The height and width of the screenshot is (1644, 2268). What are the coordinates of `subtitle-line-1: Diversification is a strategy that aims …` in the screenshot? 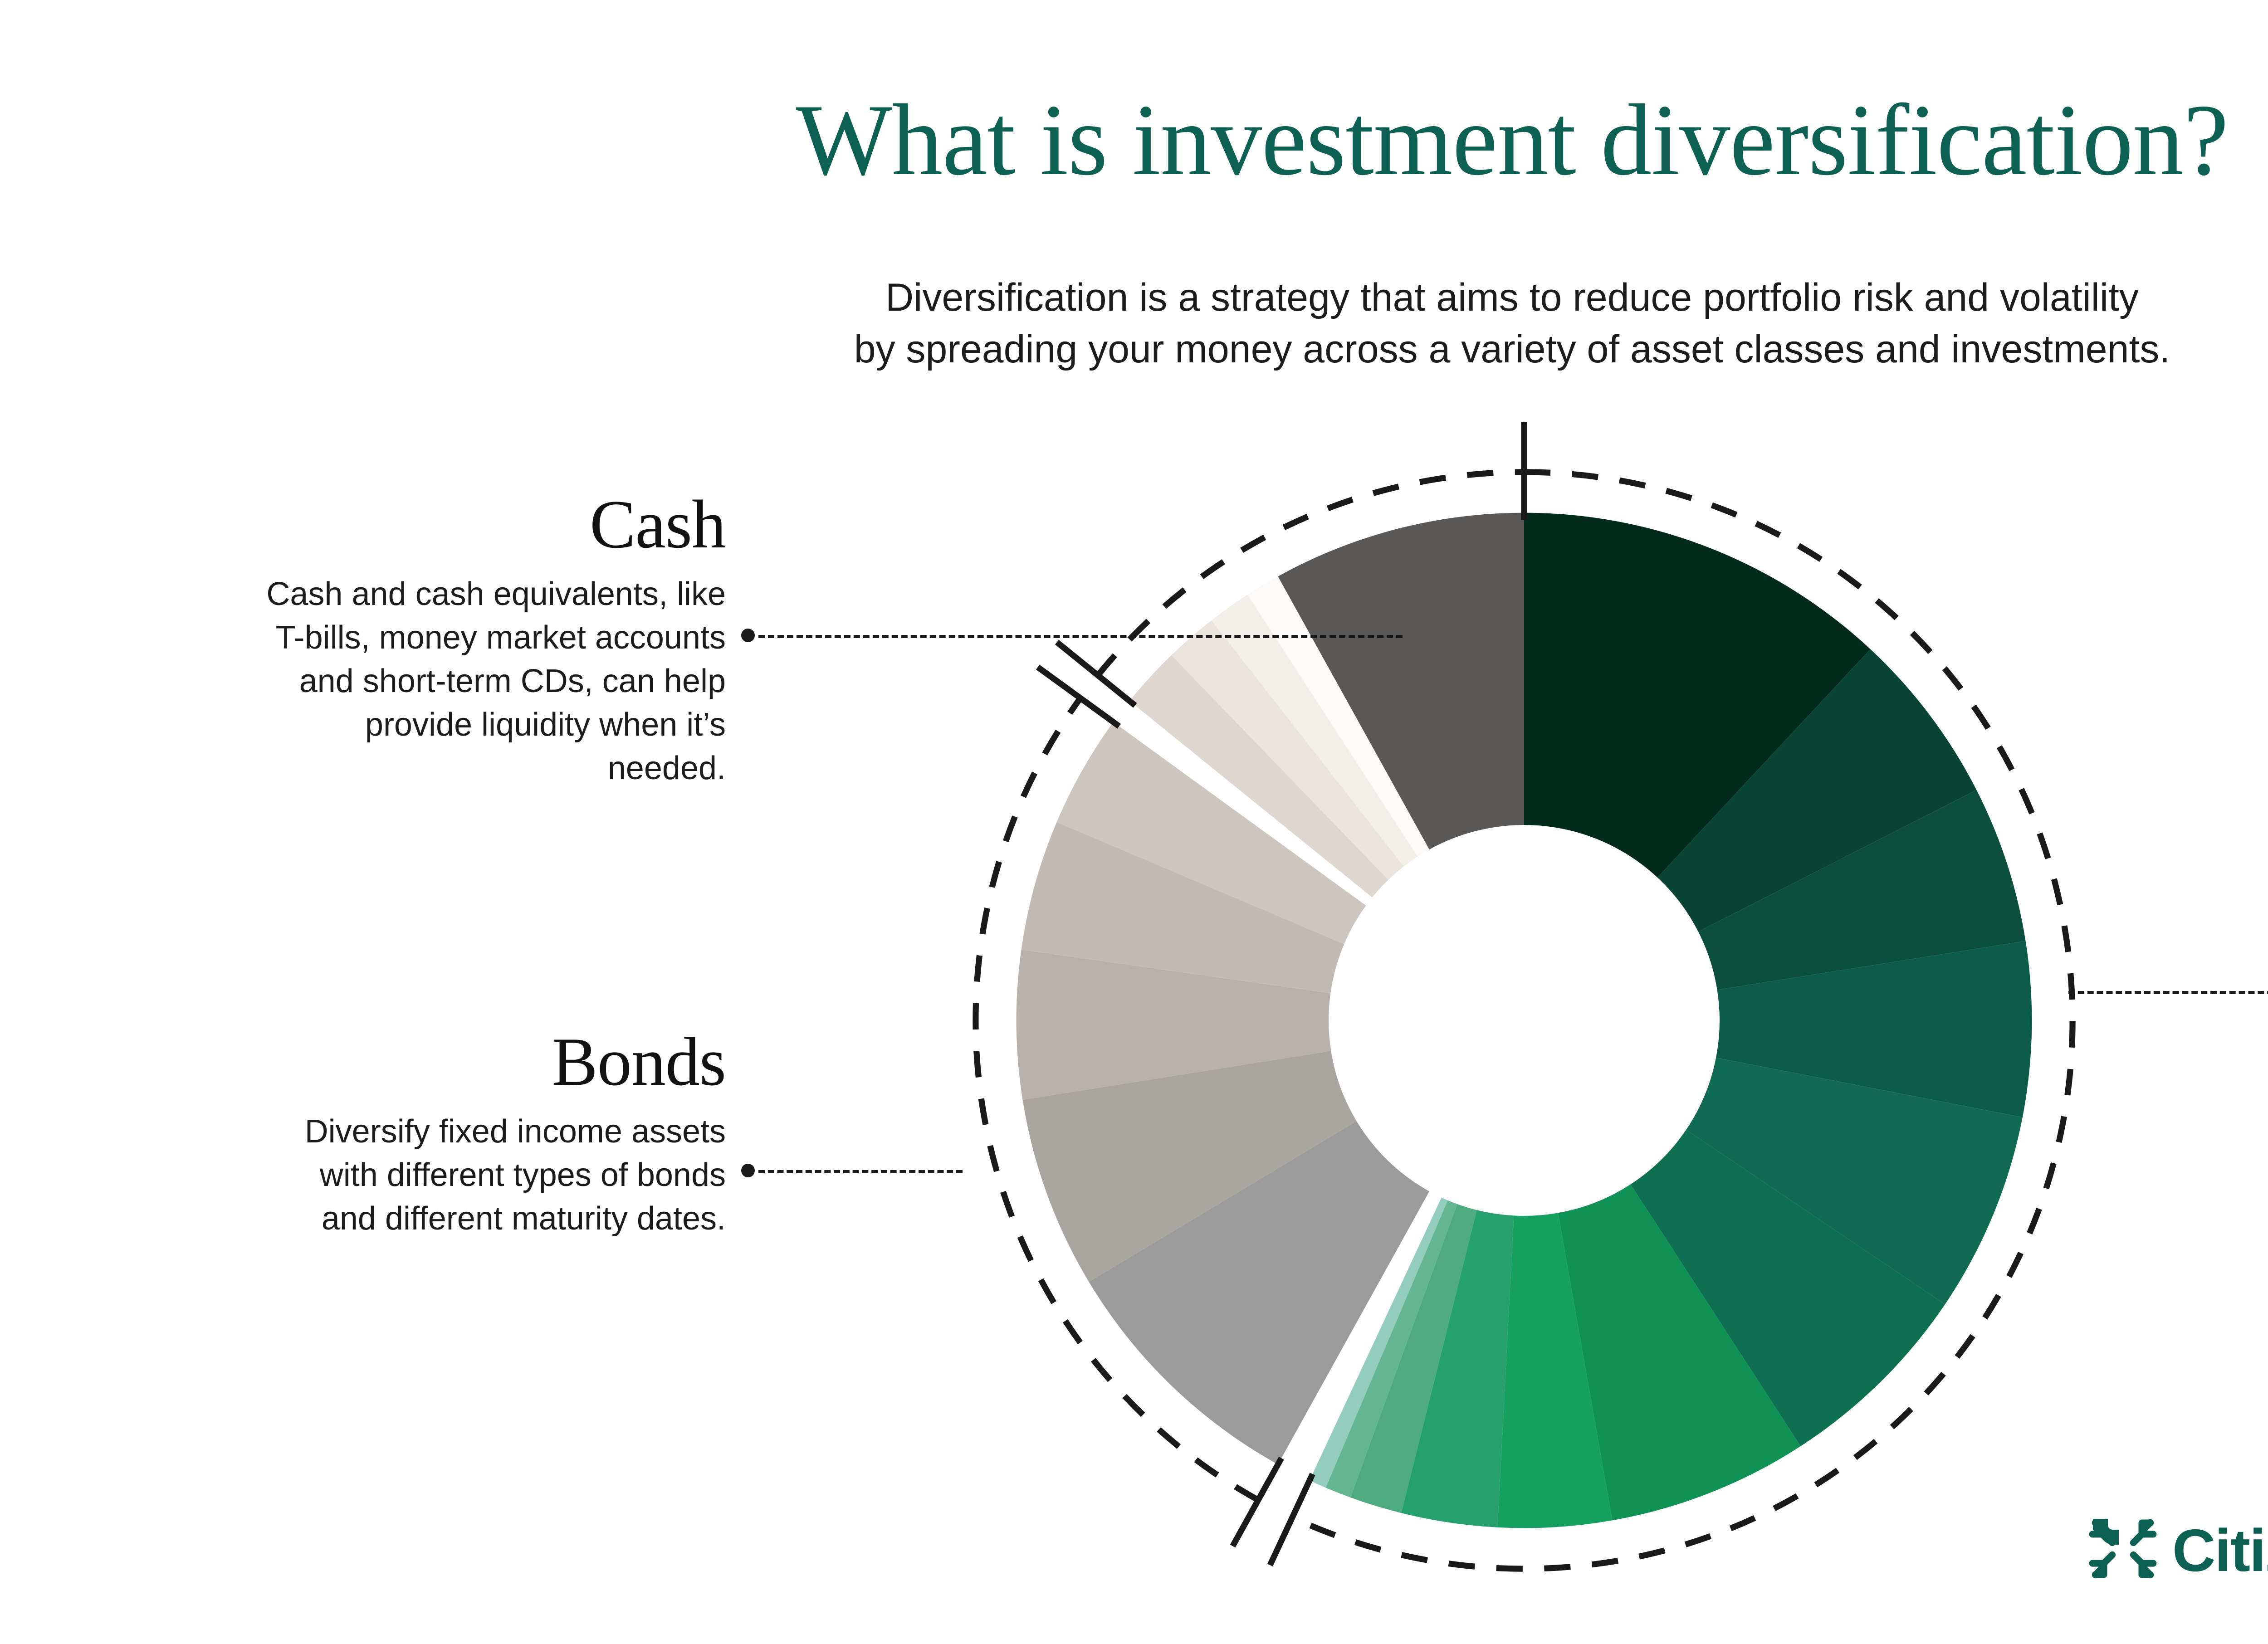 It's located at (1512, 297).